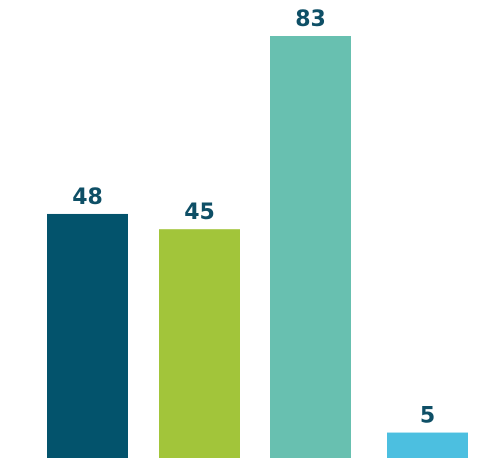 This screenshot has width=502, height=458. Describe the element at coordinates (199, 212) in the screenshot. I see `bar-2-value-label: 45` at that location.